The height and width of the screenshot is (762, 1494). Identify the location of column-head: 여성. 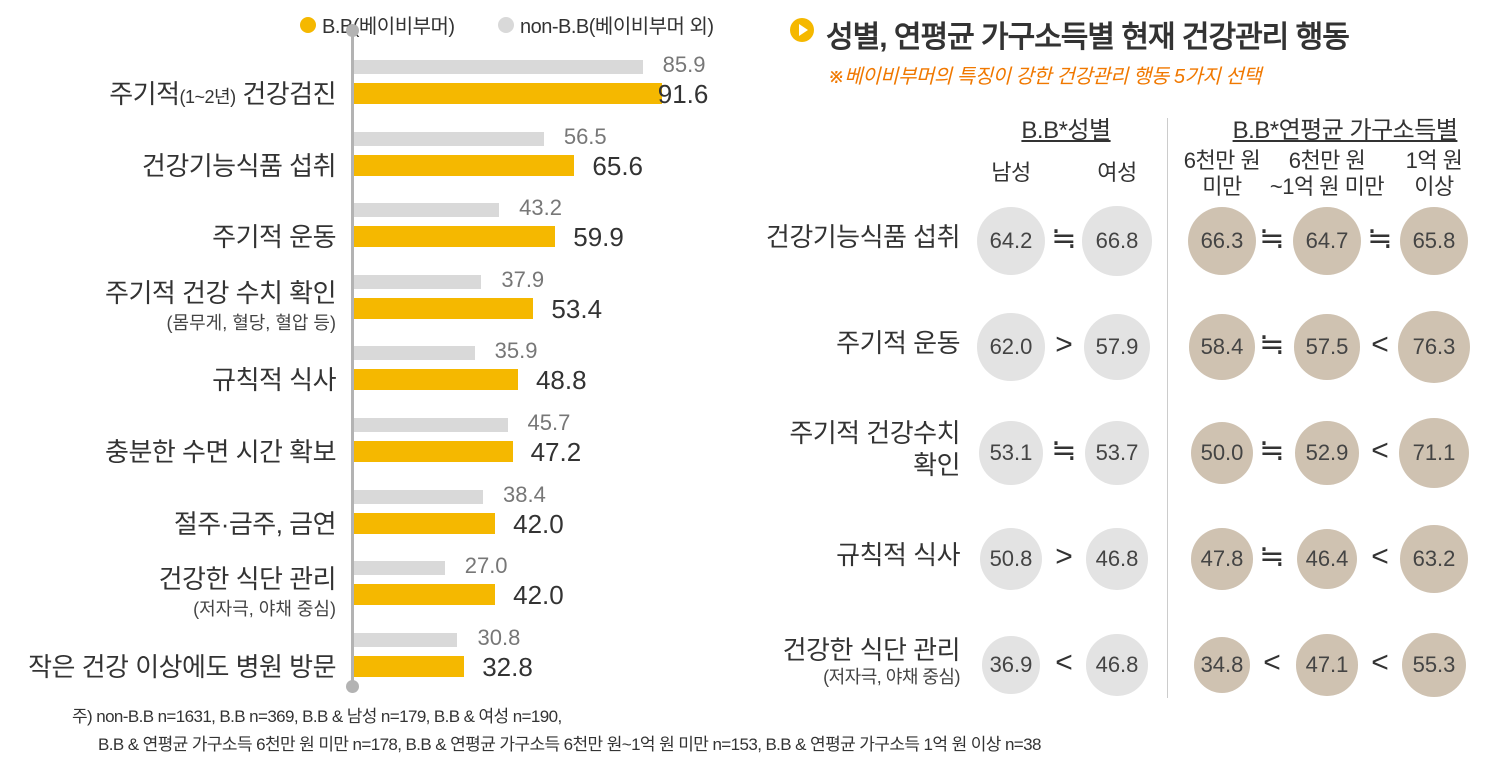
(1117, 173).